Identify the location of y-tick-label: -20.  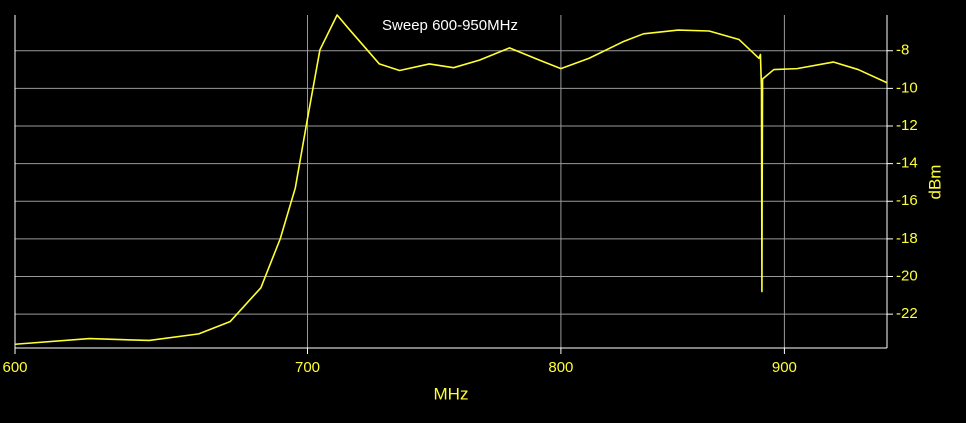
(907, 275).